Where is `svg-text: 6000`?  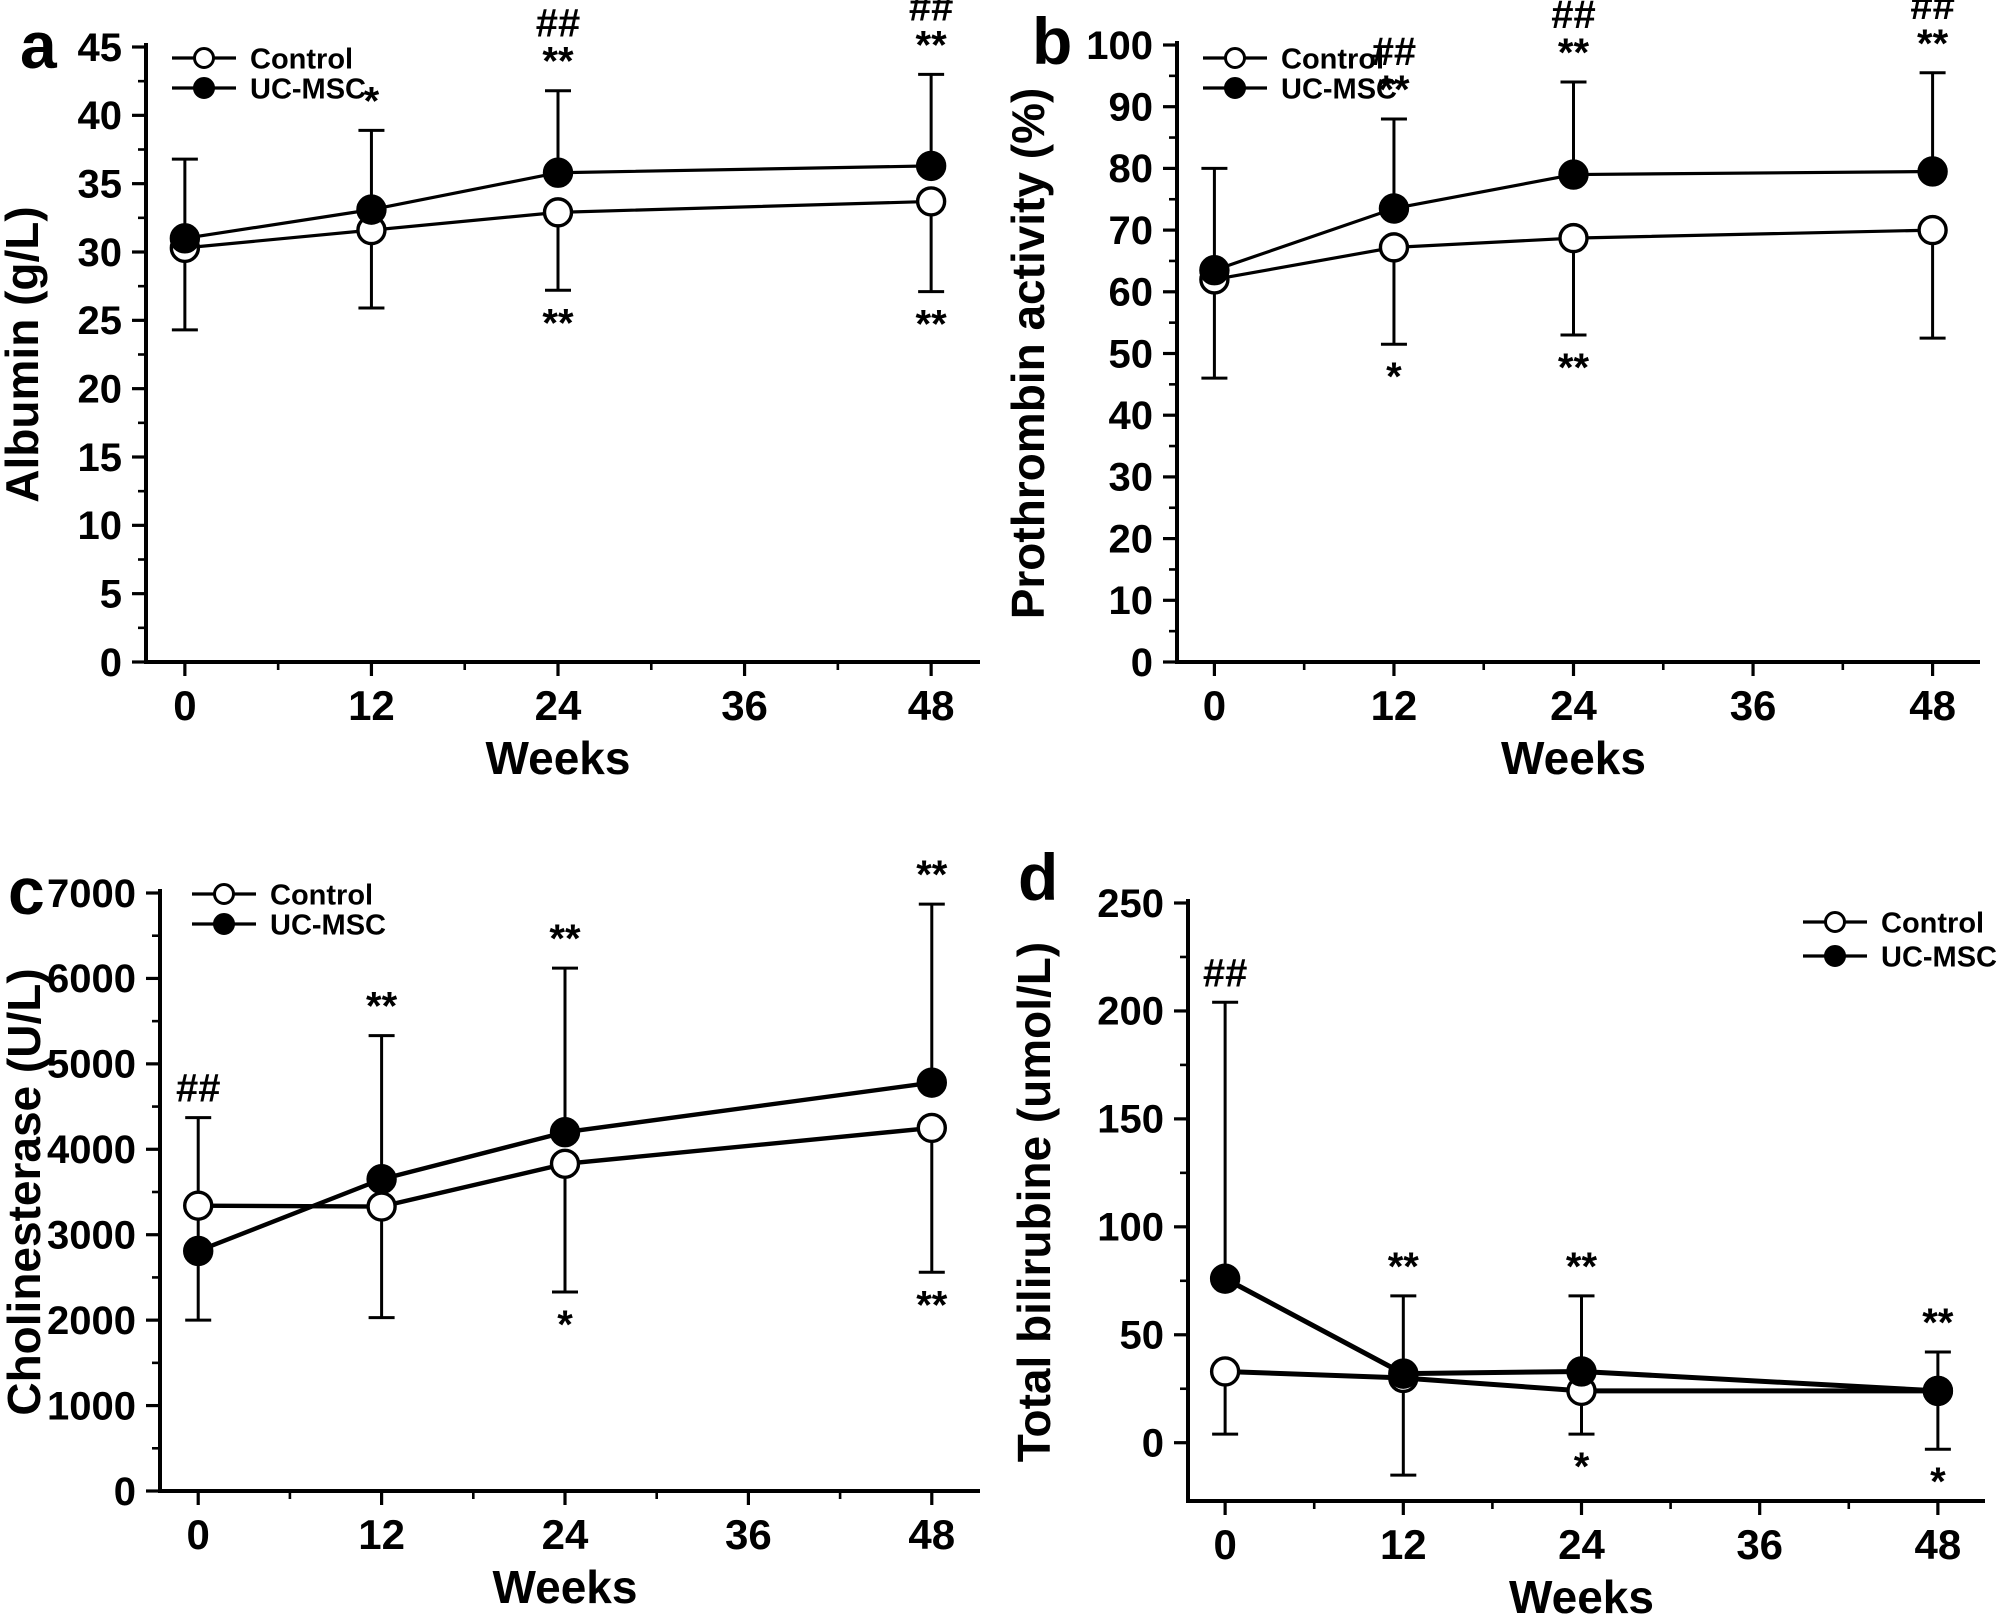 svg-text: 6000 is located at coordinates (91, 979).